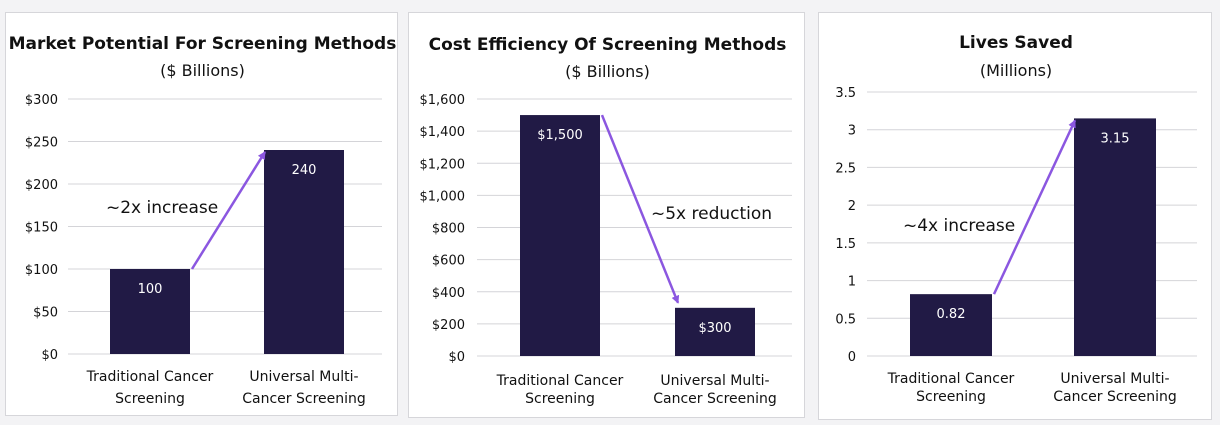  What do you see at coordinates (150, 289) in the screenshot?
I see `bar-value-label: 100` at bounding box center [150, 289].